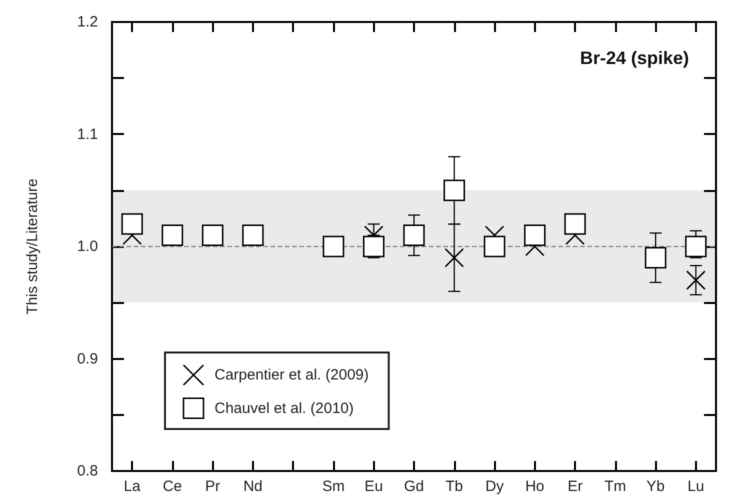 The image size is (729, 501). What do you see at coordinates (133, 486) in the screenshot?
I see `x-tick-label: La` at bounding box center [133, 486].